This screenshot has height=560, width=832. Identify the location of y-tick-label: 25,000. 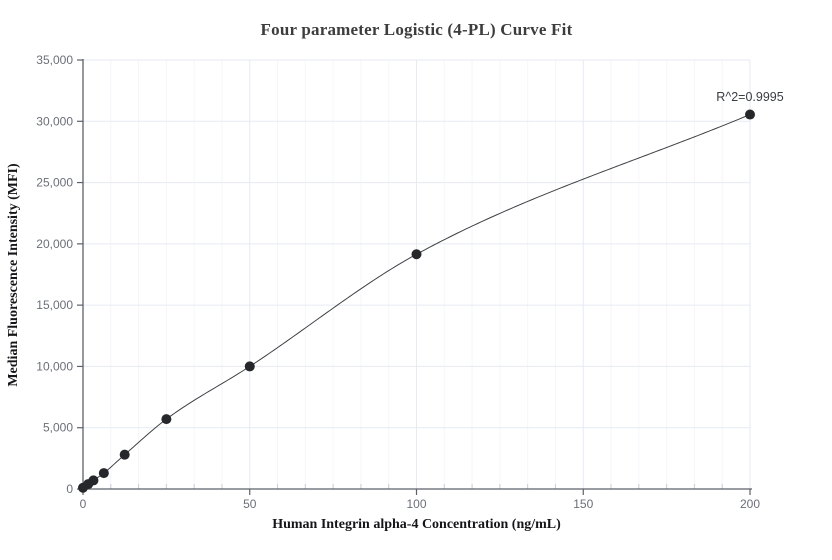
(54, 183).